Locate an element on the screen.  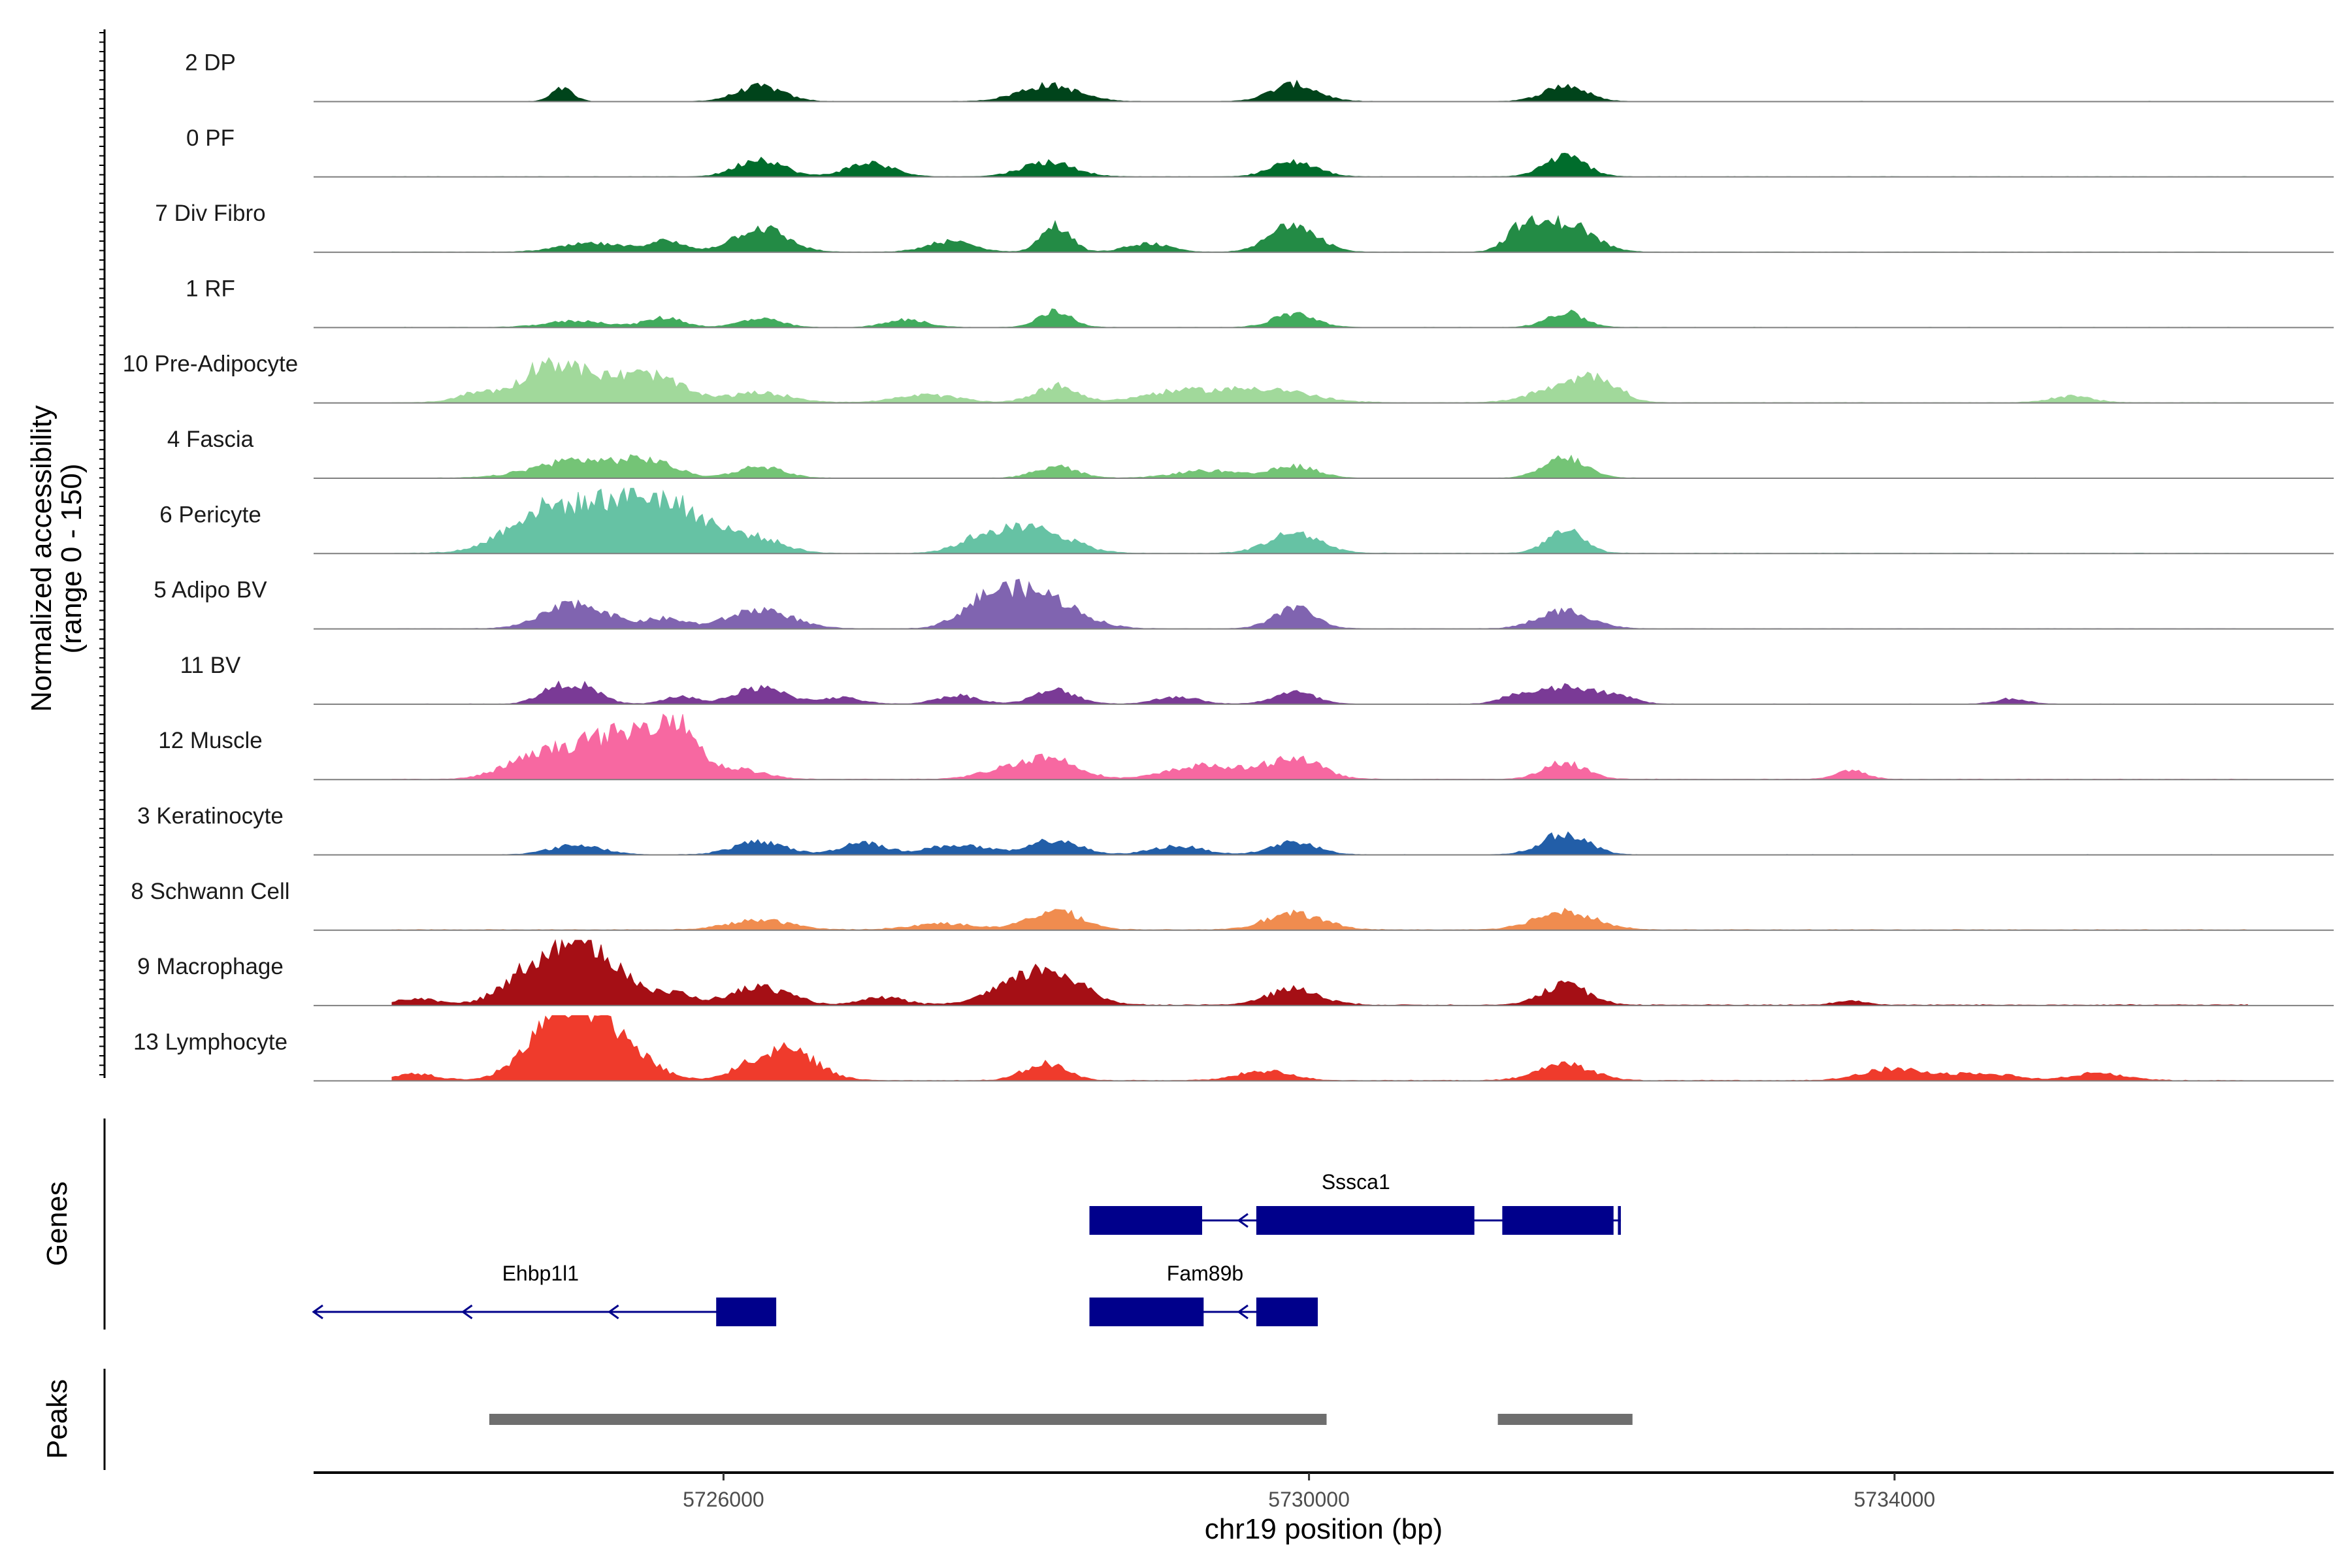
x-tick-label: 5730000 is located at coordinates (1309, 1499).